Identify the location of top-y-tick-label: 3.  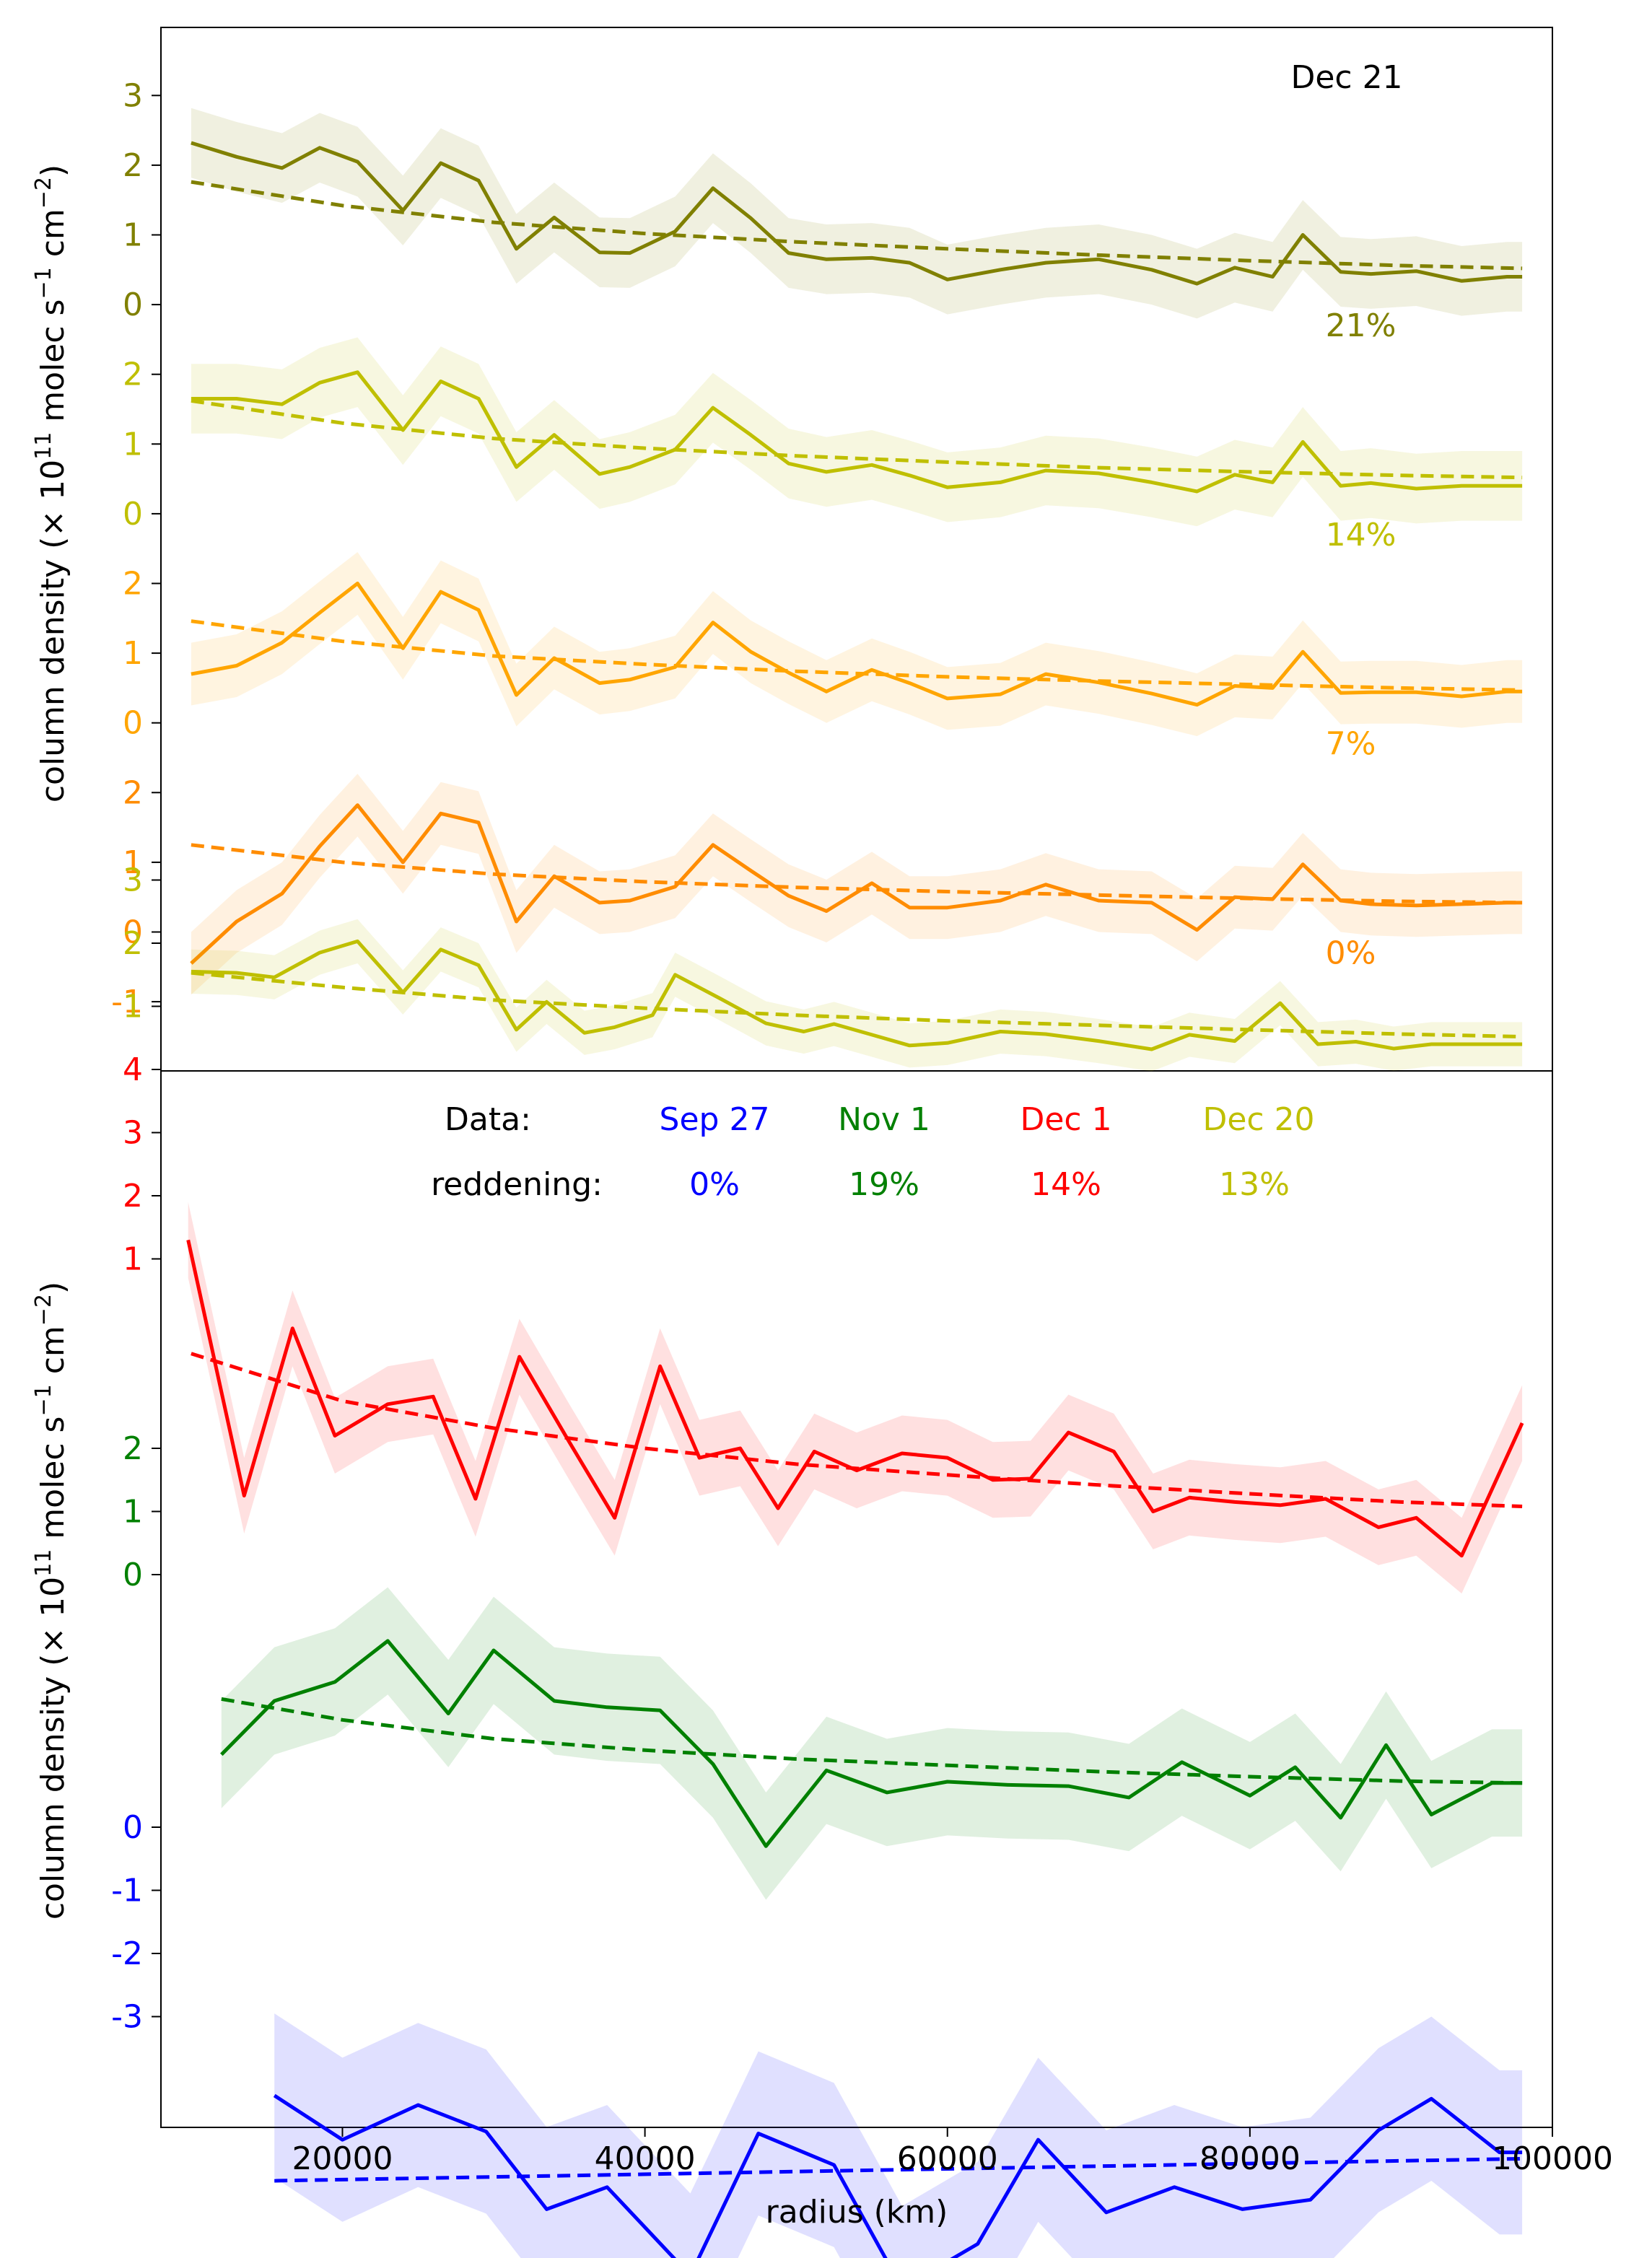
(133, 95).